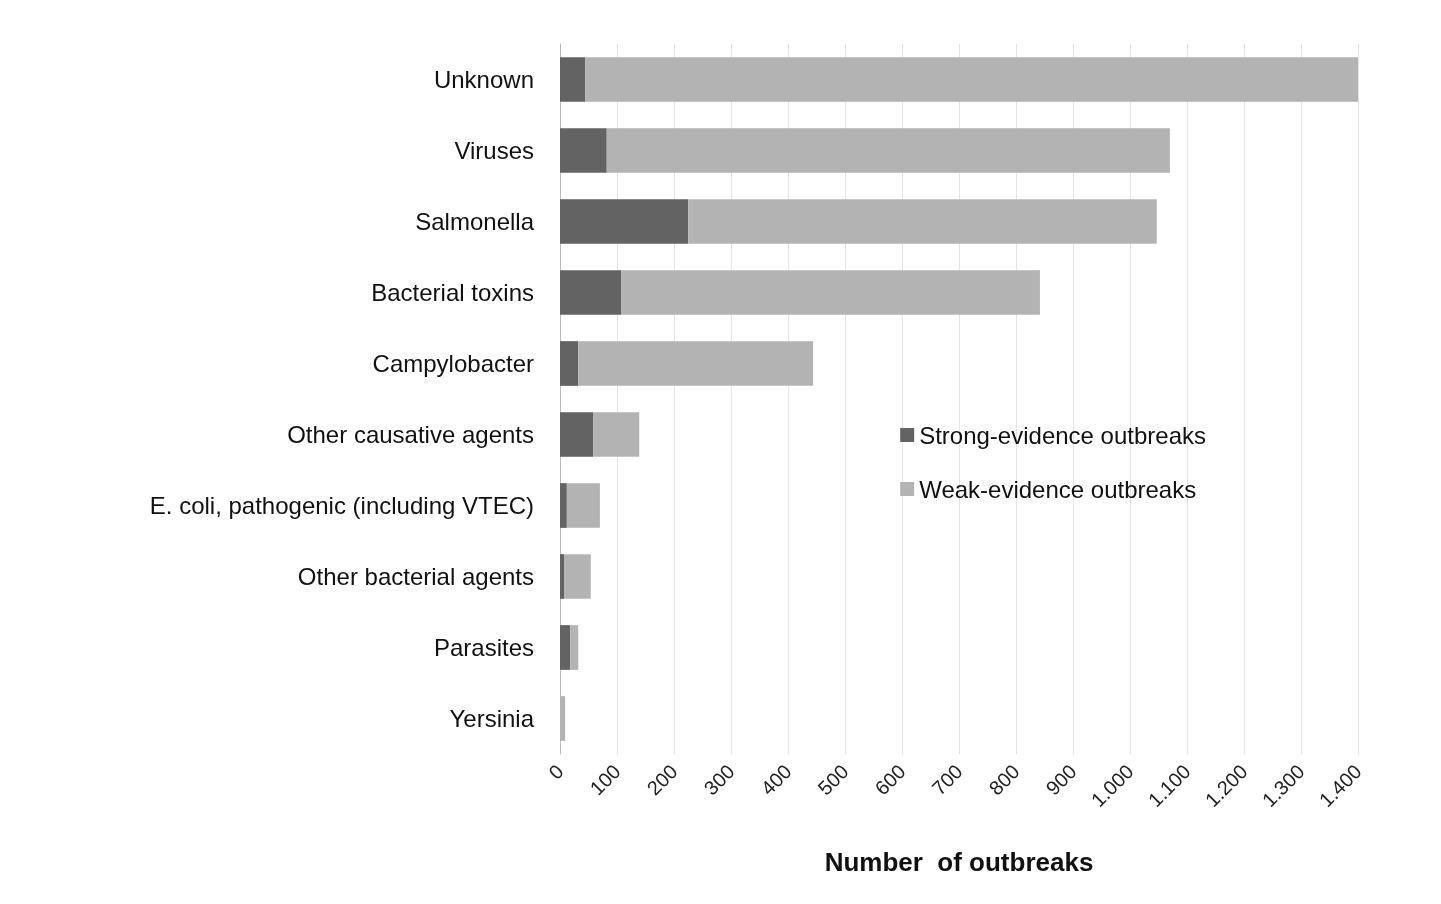 Image resolution: width=1441 pixels, height=904 pixels. Describe the element at coordinates (1004, 780) in the screenshot. I see `x-tick-label: 800` at that location.